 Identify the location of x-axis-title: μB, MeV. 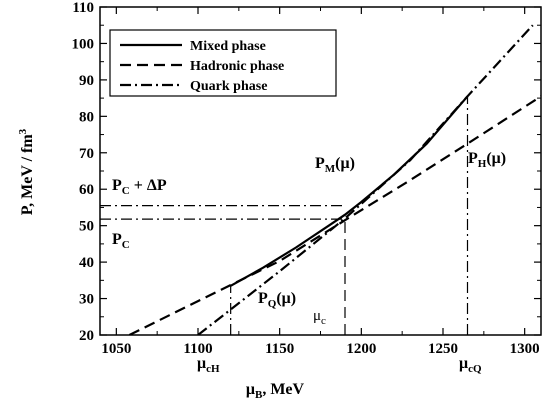
(275, 391).